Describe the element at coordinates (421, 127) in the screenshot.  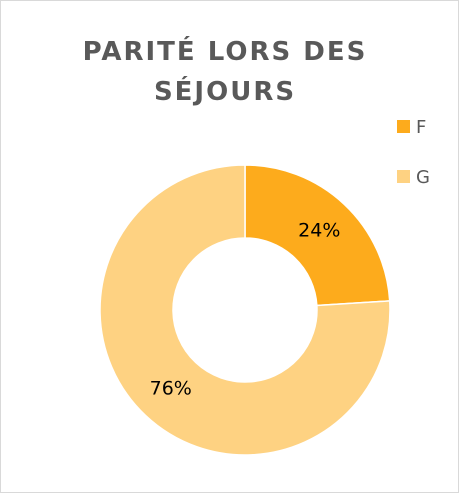
I see `legend-label: F` at that location.